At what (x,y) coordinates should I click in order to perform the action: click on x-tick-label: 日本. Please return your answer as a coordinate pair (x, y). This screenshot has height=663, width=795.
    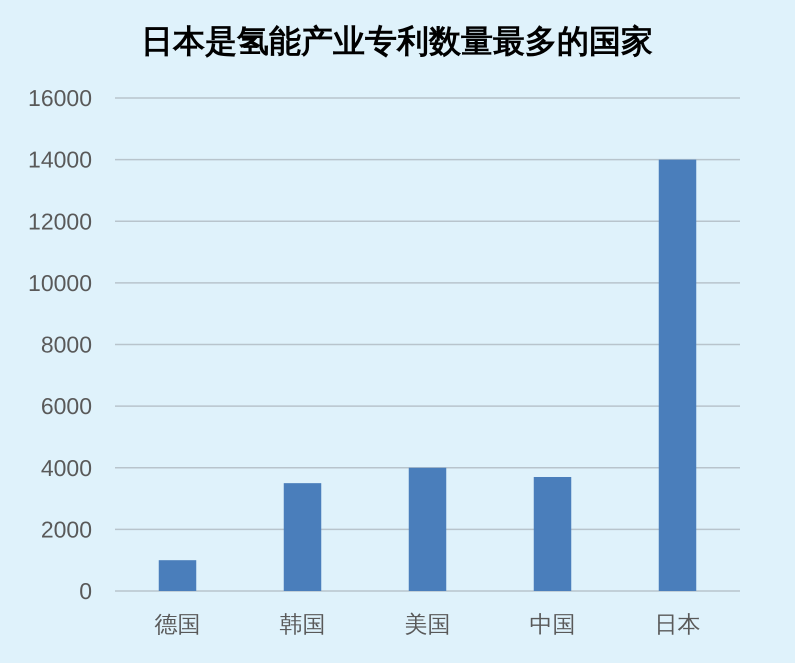
    Looking at the image, I should click on (677, 625).